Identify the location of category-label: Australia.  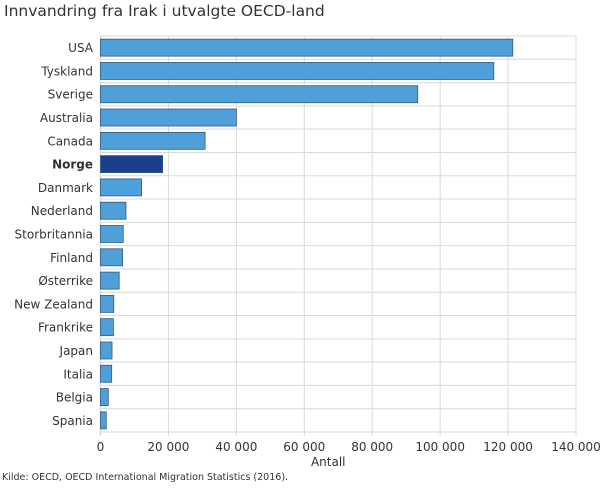
(66, 118).